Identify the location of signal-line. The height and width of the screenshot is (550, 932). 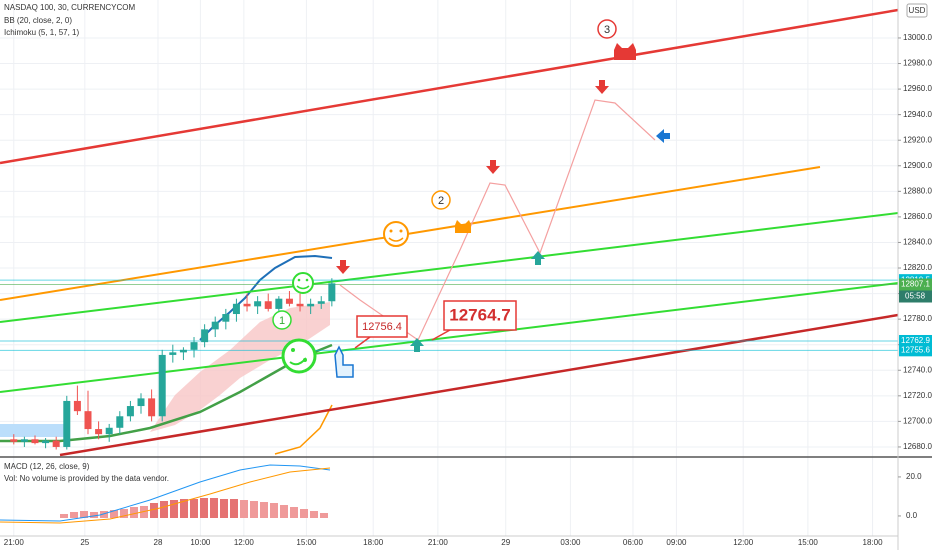
(165, 495).